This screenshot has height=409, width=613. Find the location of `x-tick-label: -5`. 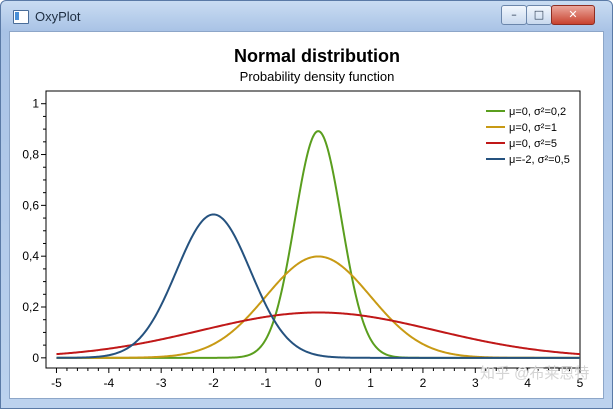

x-tick-label: -5 is located at coordinates (56, 383).